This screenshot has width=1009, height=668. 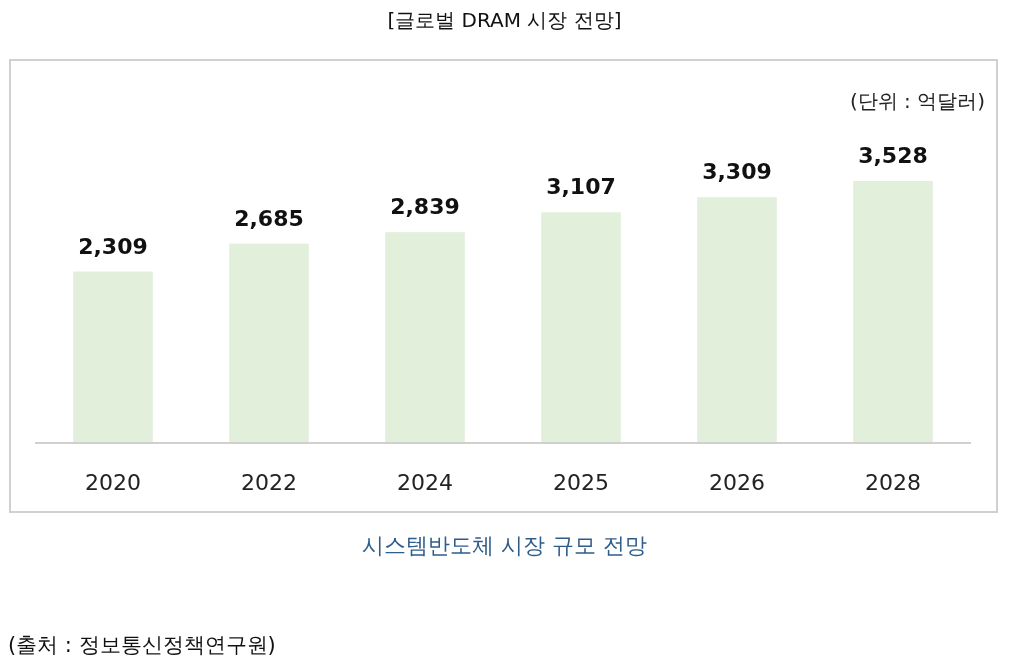 What do you see at coordinates (893, 482) in the screenshot?
I see `x-tick-label: 2028` at bounding box center [893, 482].